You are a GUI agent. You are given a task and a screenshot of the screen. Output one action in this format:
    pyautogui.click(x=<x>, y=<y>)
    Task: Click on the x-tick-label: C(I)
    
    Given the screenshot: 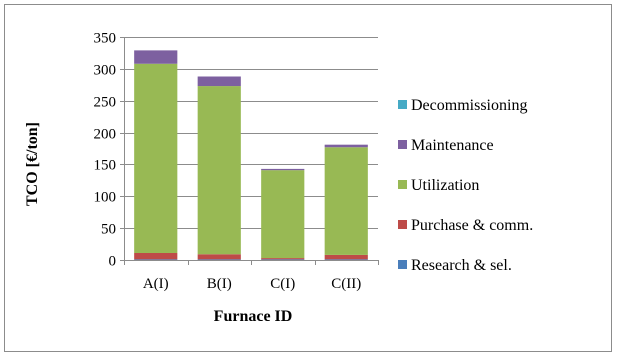 What is the action you would take?
    pyautogui.click(x=282, y=284)
    